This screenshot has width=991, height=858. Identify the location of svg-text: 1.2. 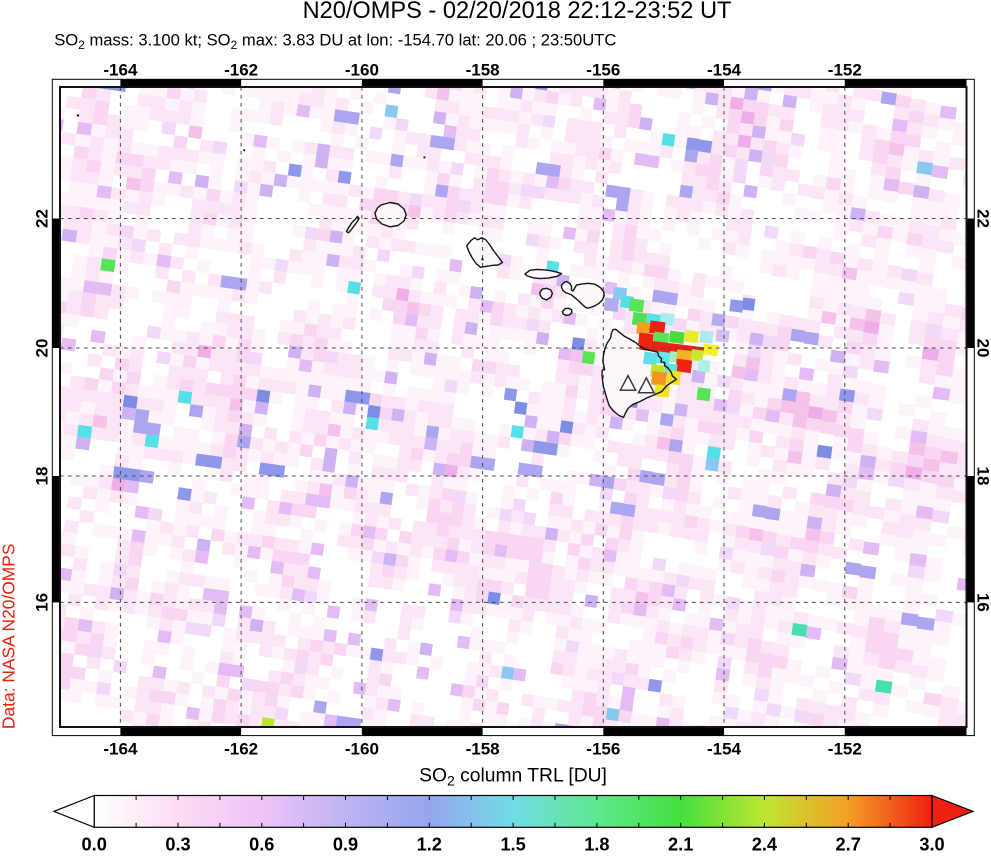
(429, 844).